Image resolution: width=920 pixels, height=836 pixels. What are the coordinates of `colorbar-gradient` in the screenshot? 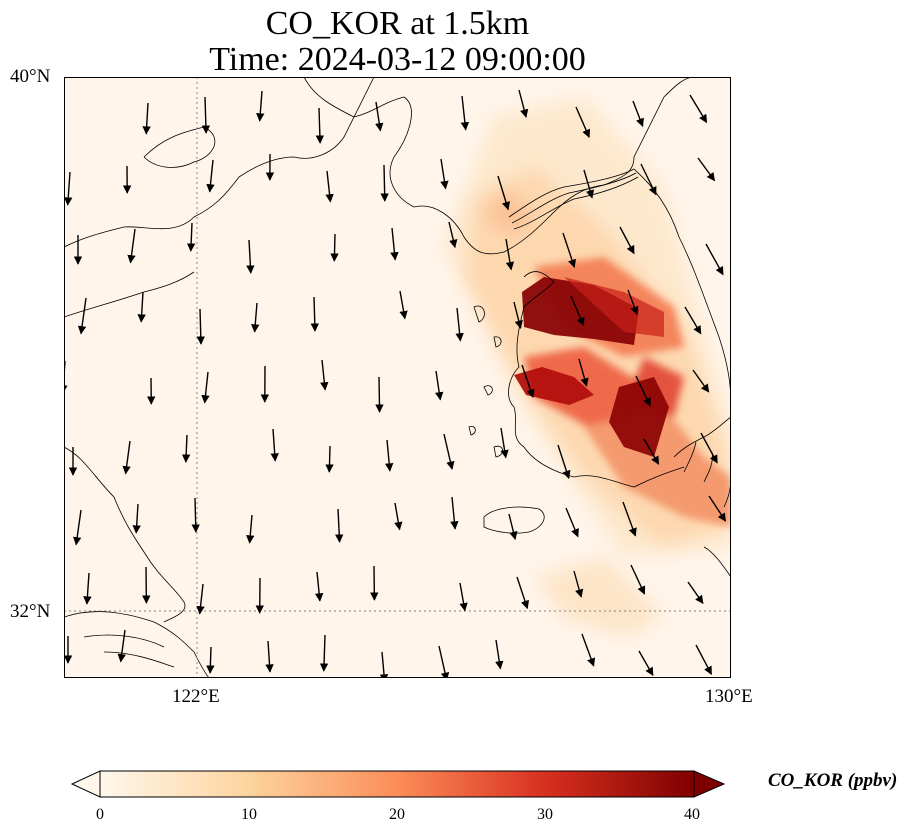 It's located at (397, 784).